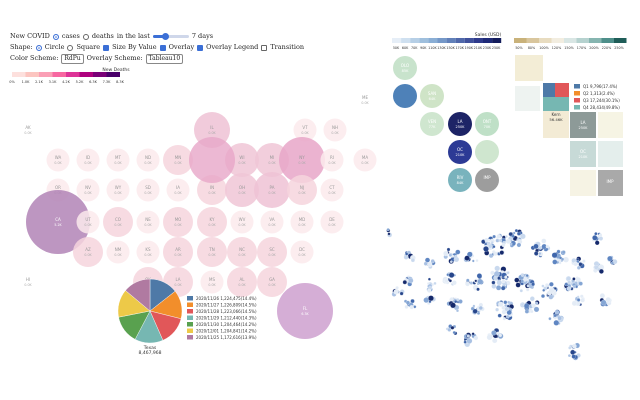  Describe the element at coordinates (302, 252) in the screenshot. I see `state-bubble-dc` at that location.